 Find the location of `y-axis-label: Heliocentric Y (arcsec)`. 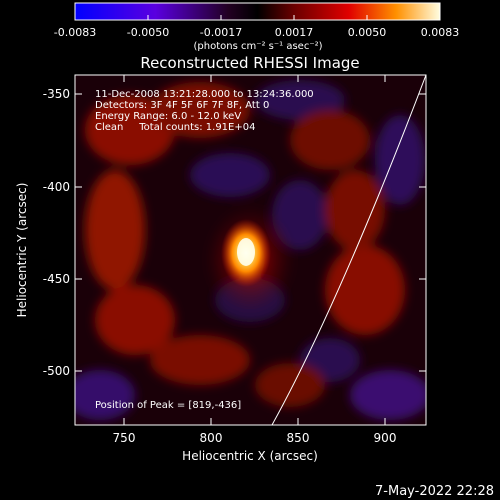

y-axis-label: Heliocentric Y (arcsec) is located at coordinates (22, 250).